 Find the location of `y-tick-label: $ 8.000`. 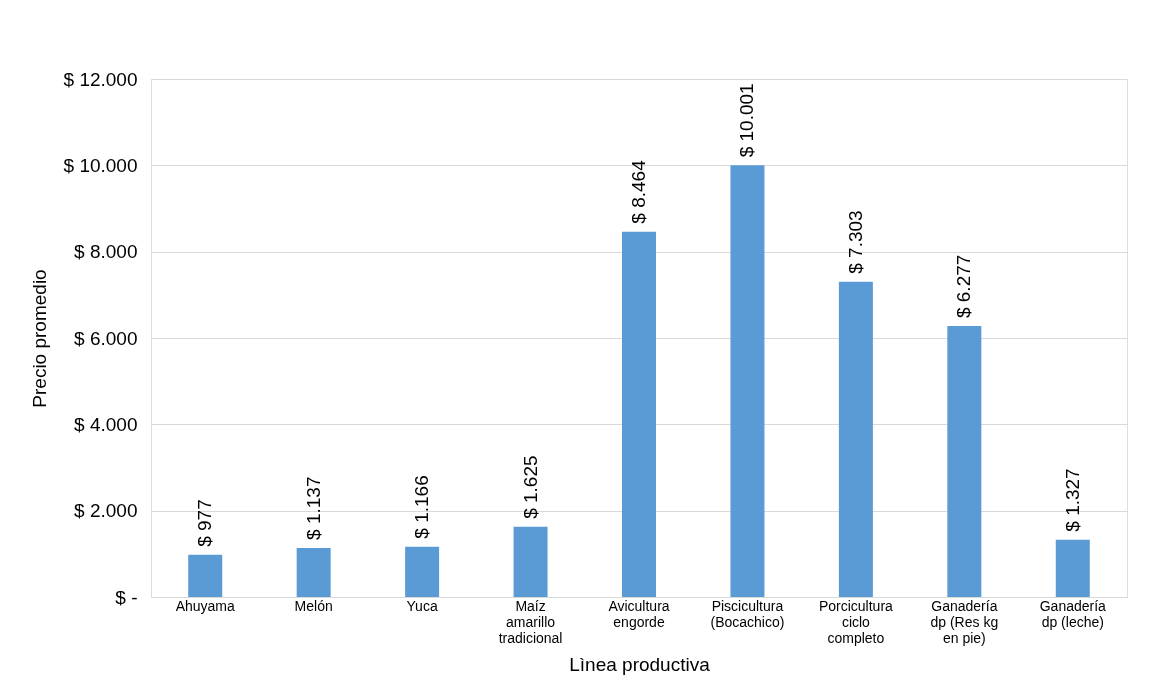

y-tick-label: $ 8.000 is located at coordinates (106, 252).